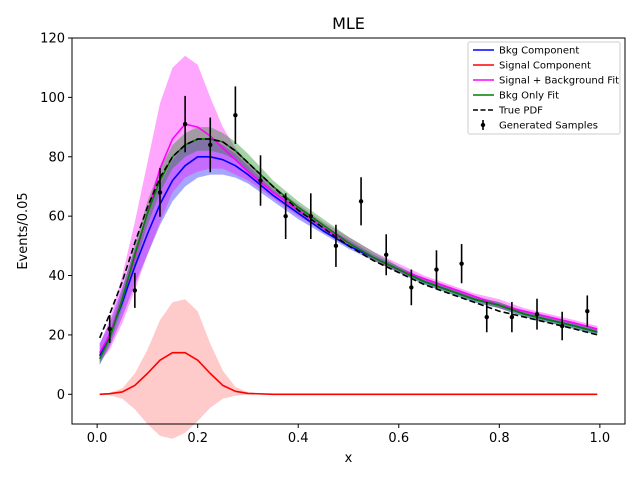 Image resolution: width=640 pixels, height=480 pixels. I want to click on legend-entry-true-pdf: True PDF, so click(508, 111).